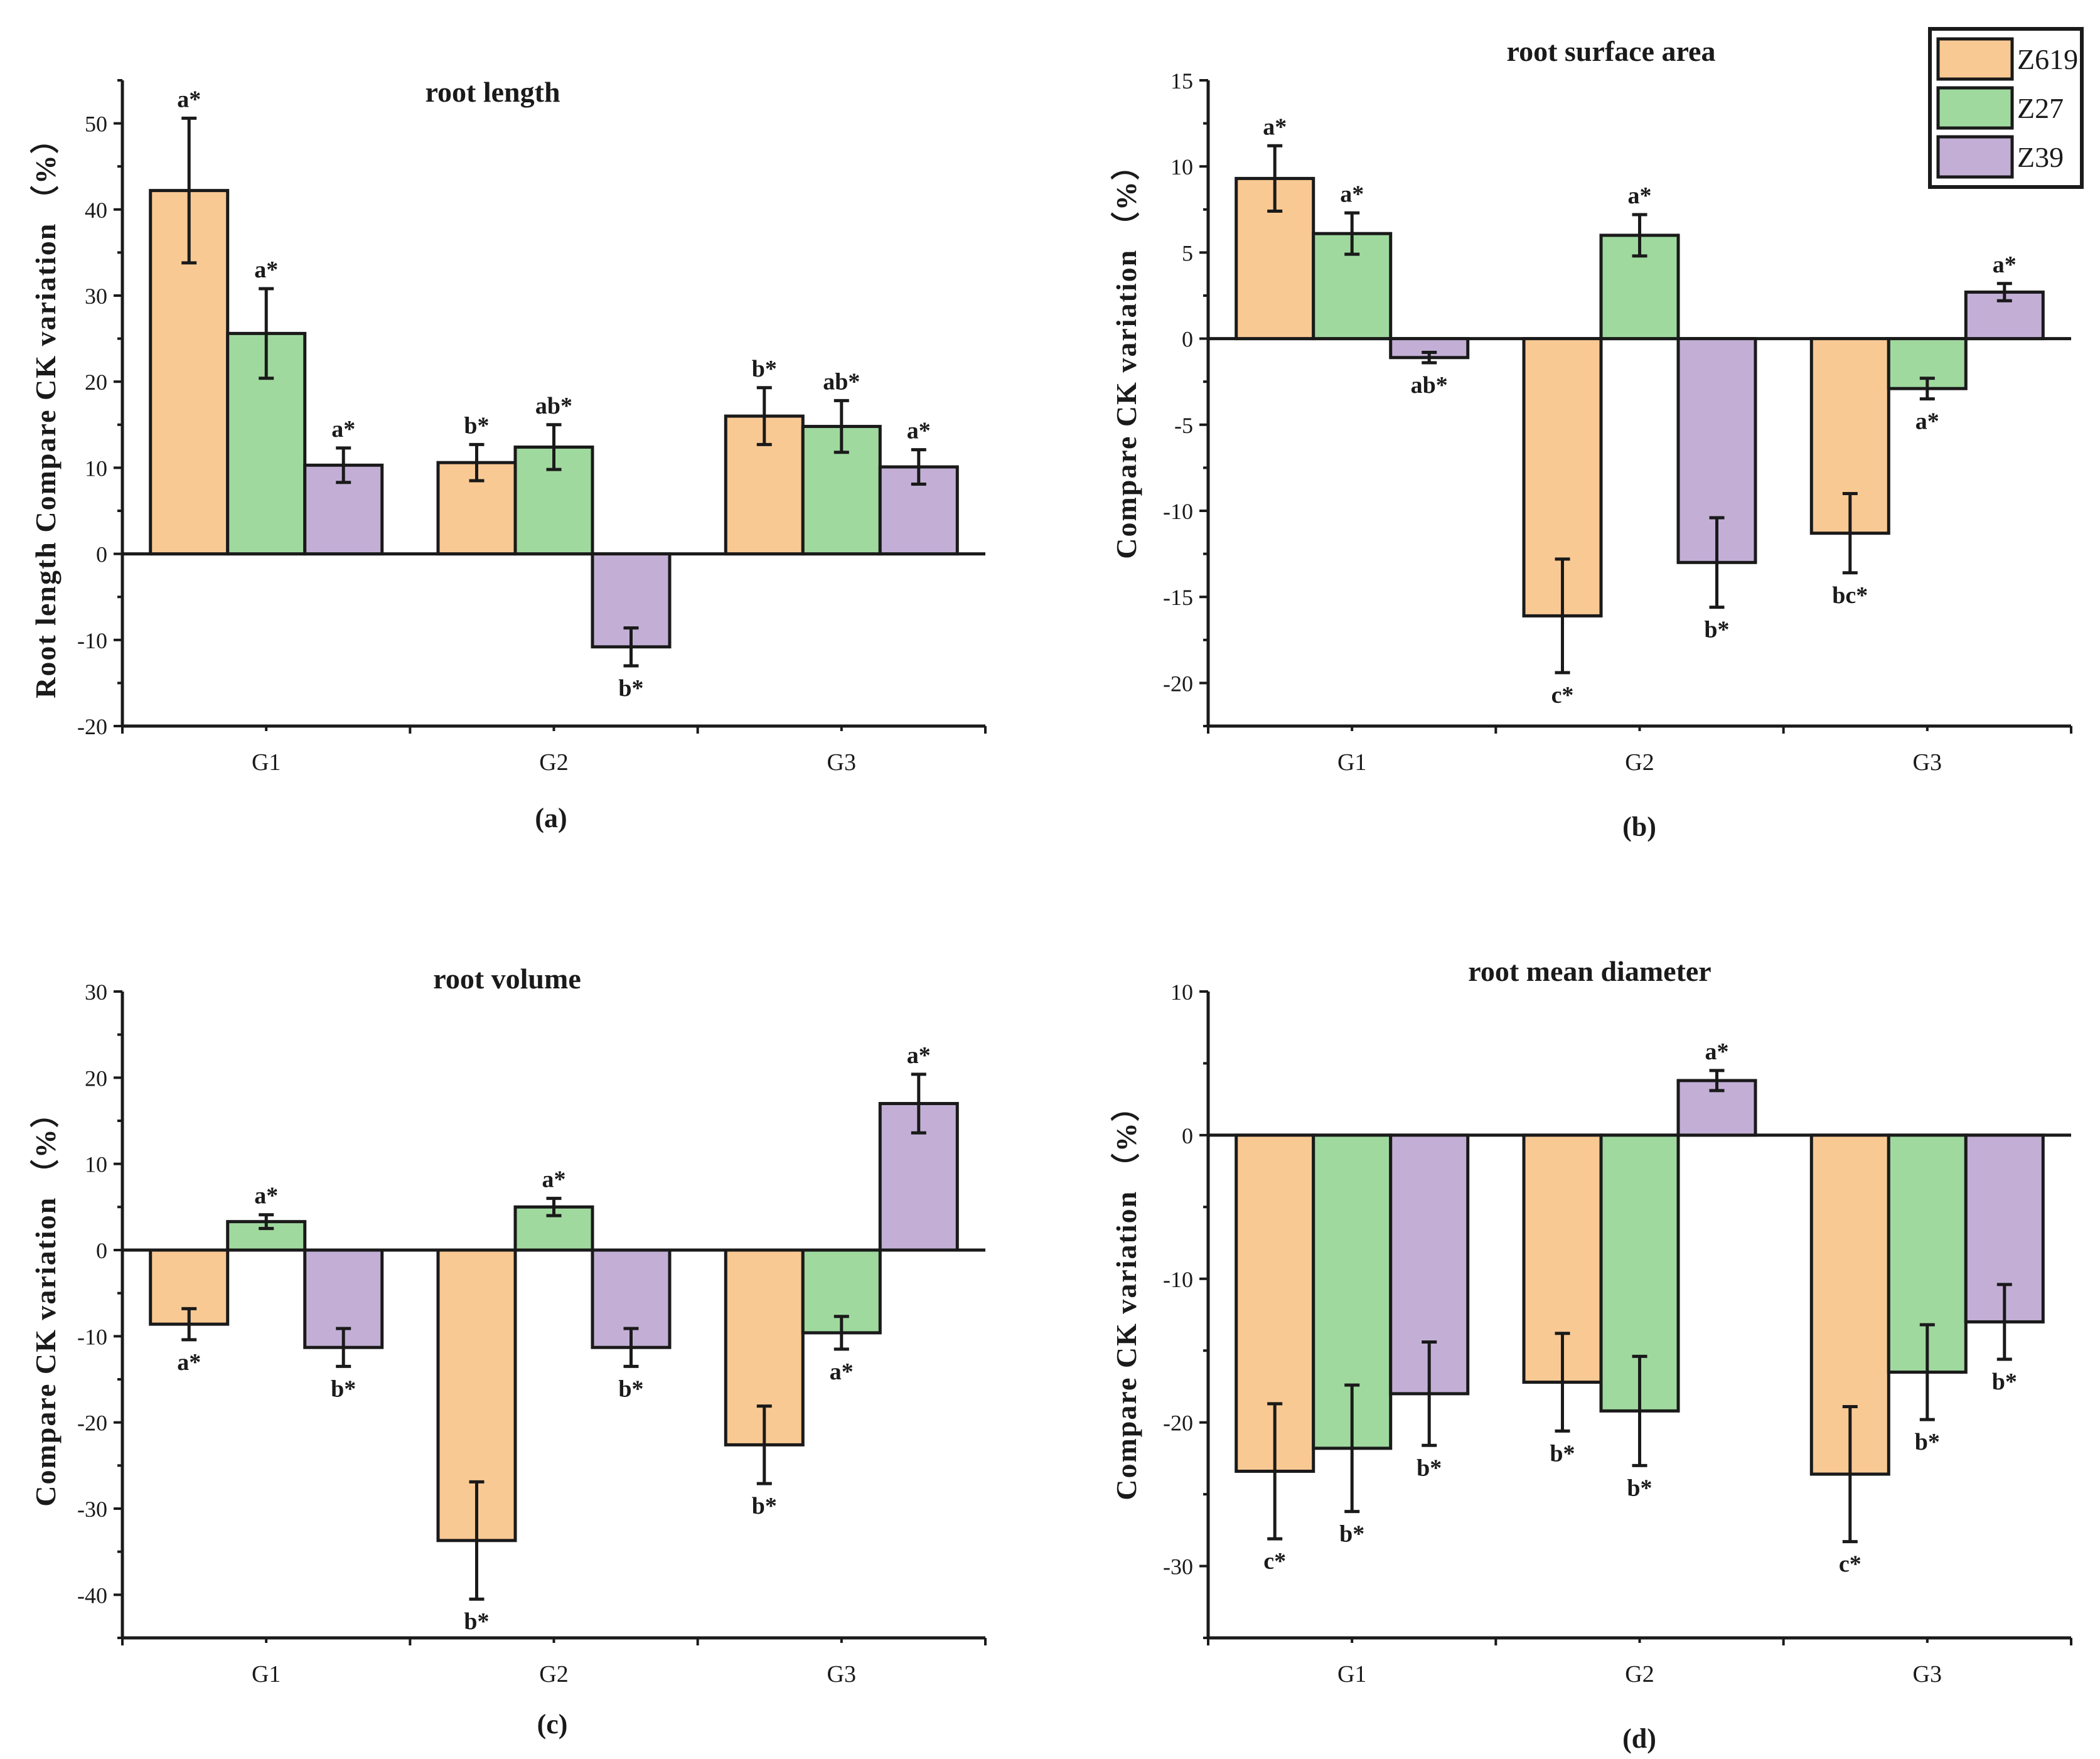  What do you see at coordinates (96, 210) in the screenshot?
I see `y-tick-label: 40` at bounding box center [96, 210].